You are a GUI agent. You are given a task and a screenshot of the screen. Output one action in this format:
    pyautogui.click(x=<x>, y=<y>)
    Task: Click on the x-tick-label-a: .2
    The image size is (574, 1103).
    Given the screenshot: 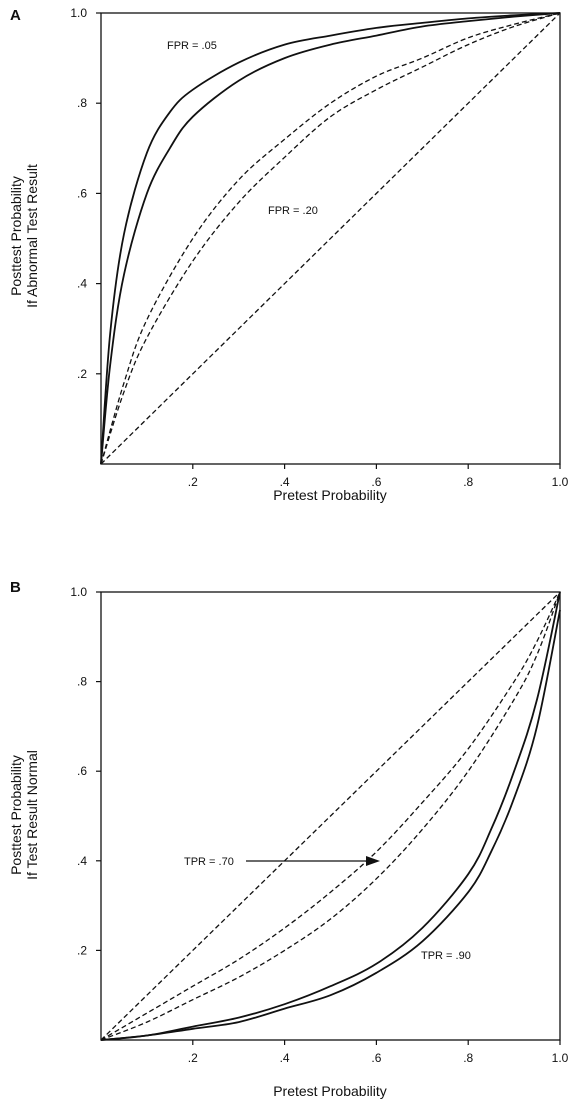 What is the action you would take?
    pyautogui.click(x=193, y=482)
    